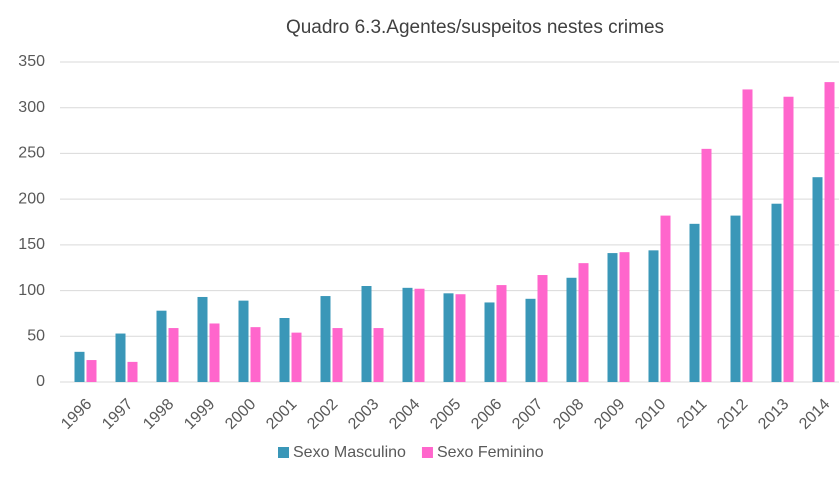  Describe the element at coordinates (650, 414) in the screenshot. I see `x-tick-label: 2010` at that location.